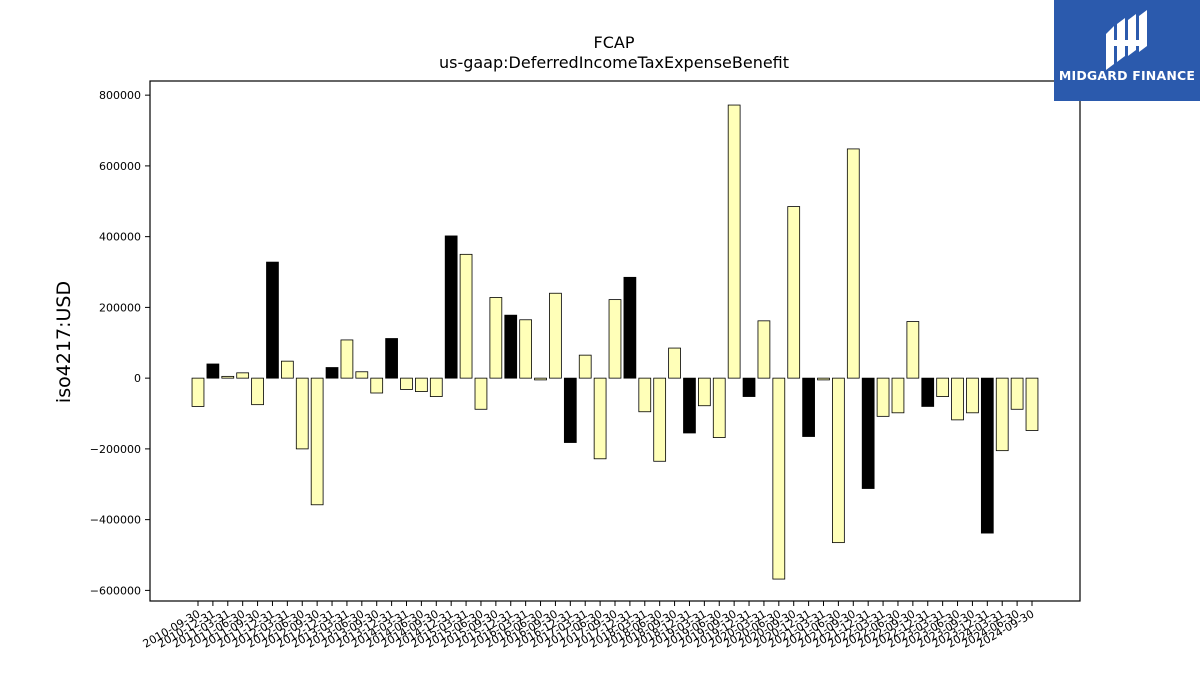 The image size is (1200, 675). Describe the element at coordinates (614, 42) in the screenshot. I see `chart-title: FCAP` at that location.